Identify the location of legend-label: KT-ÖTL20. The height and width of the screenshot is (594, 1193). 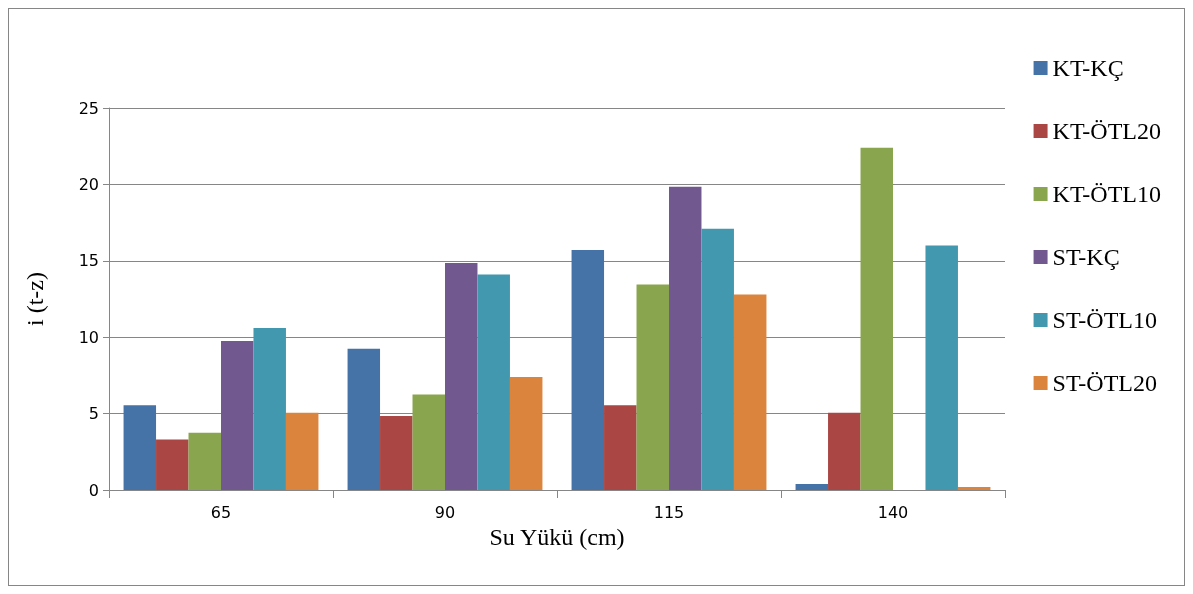
(1106, 131).